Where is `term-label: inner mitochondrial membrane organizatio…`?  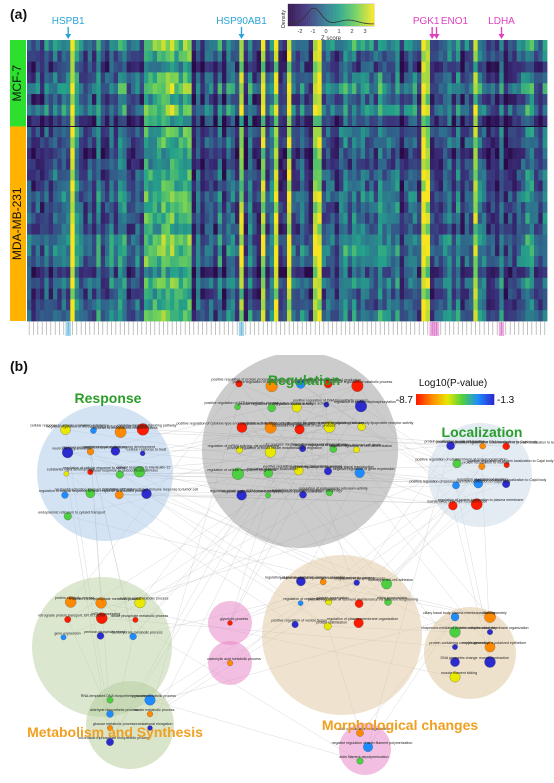
term-label: inner mitochondrial membrane organizatio… is located at coordinates (493, 628).